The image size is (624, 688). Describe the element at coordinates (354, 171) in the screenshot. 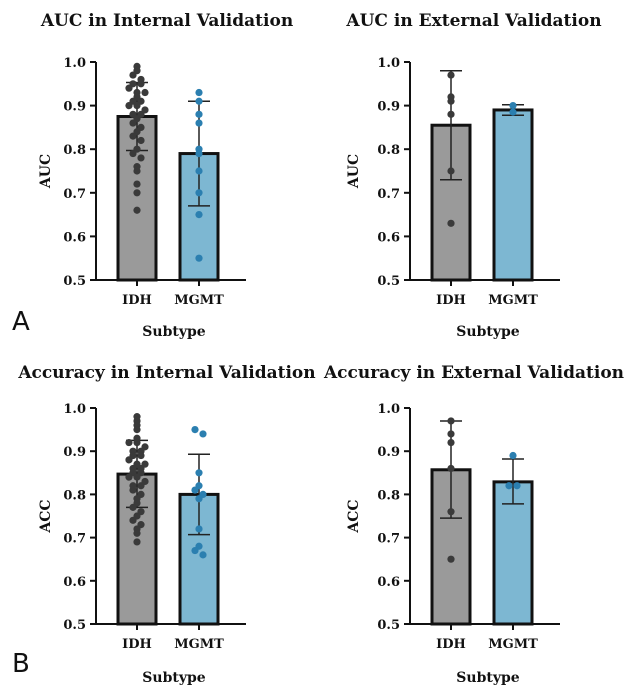

I see `y-axis-label: AUC` at that location.